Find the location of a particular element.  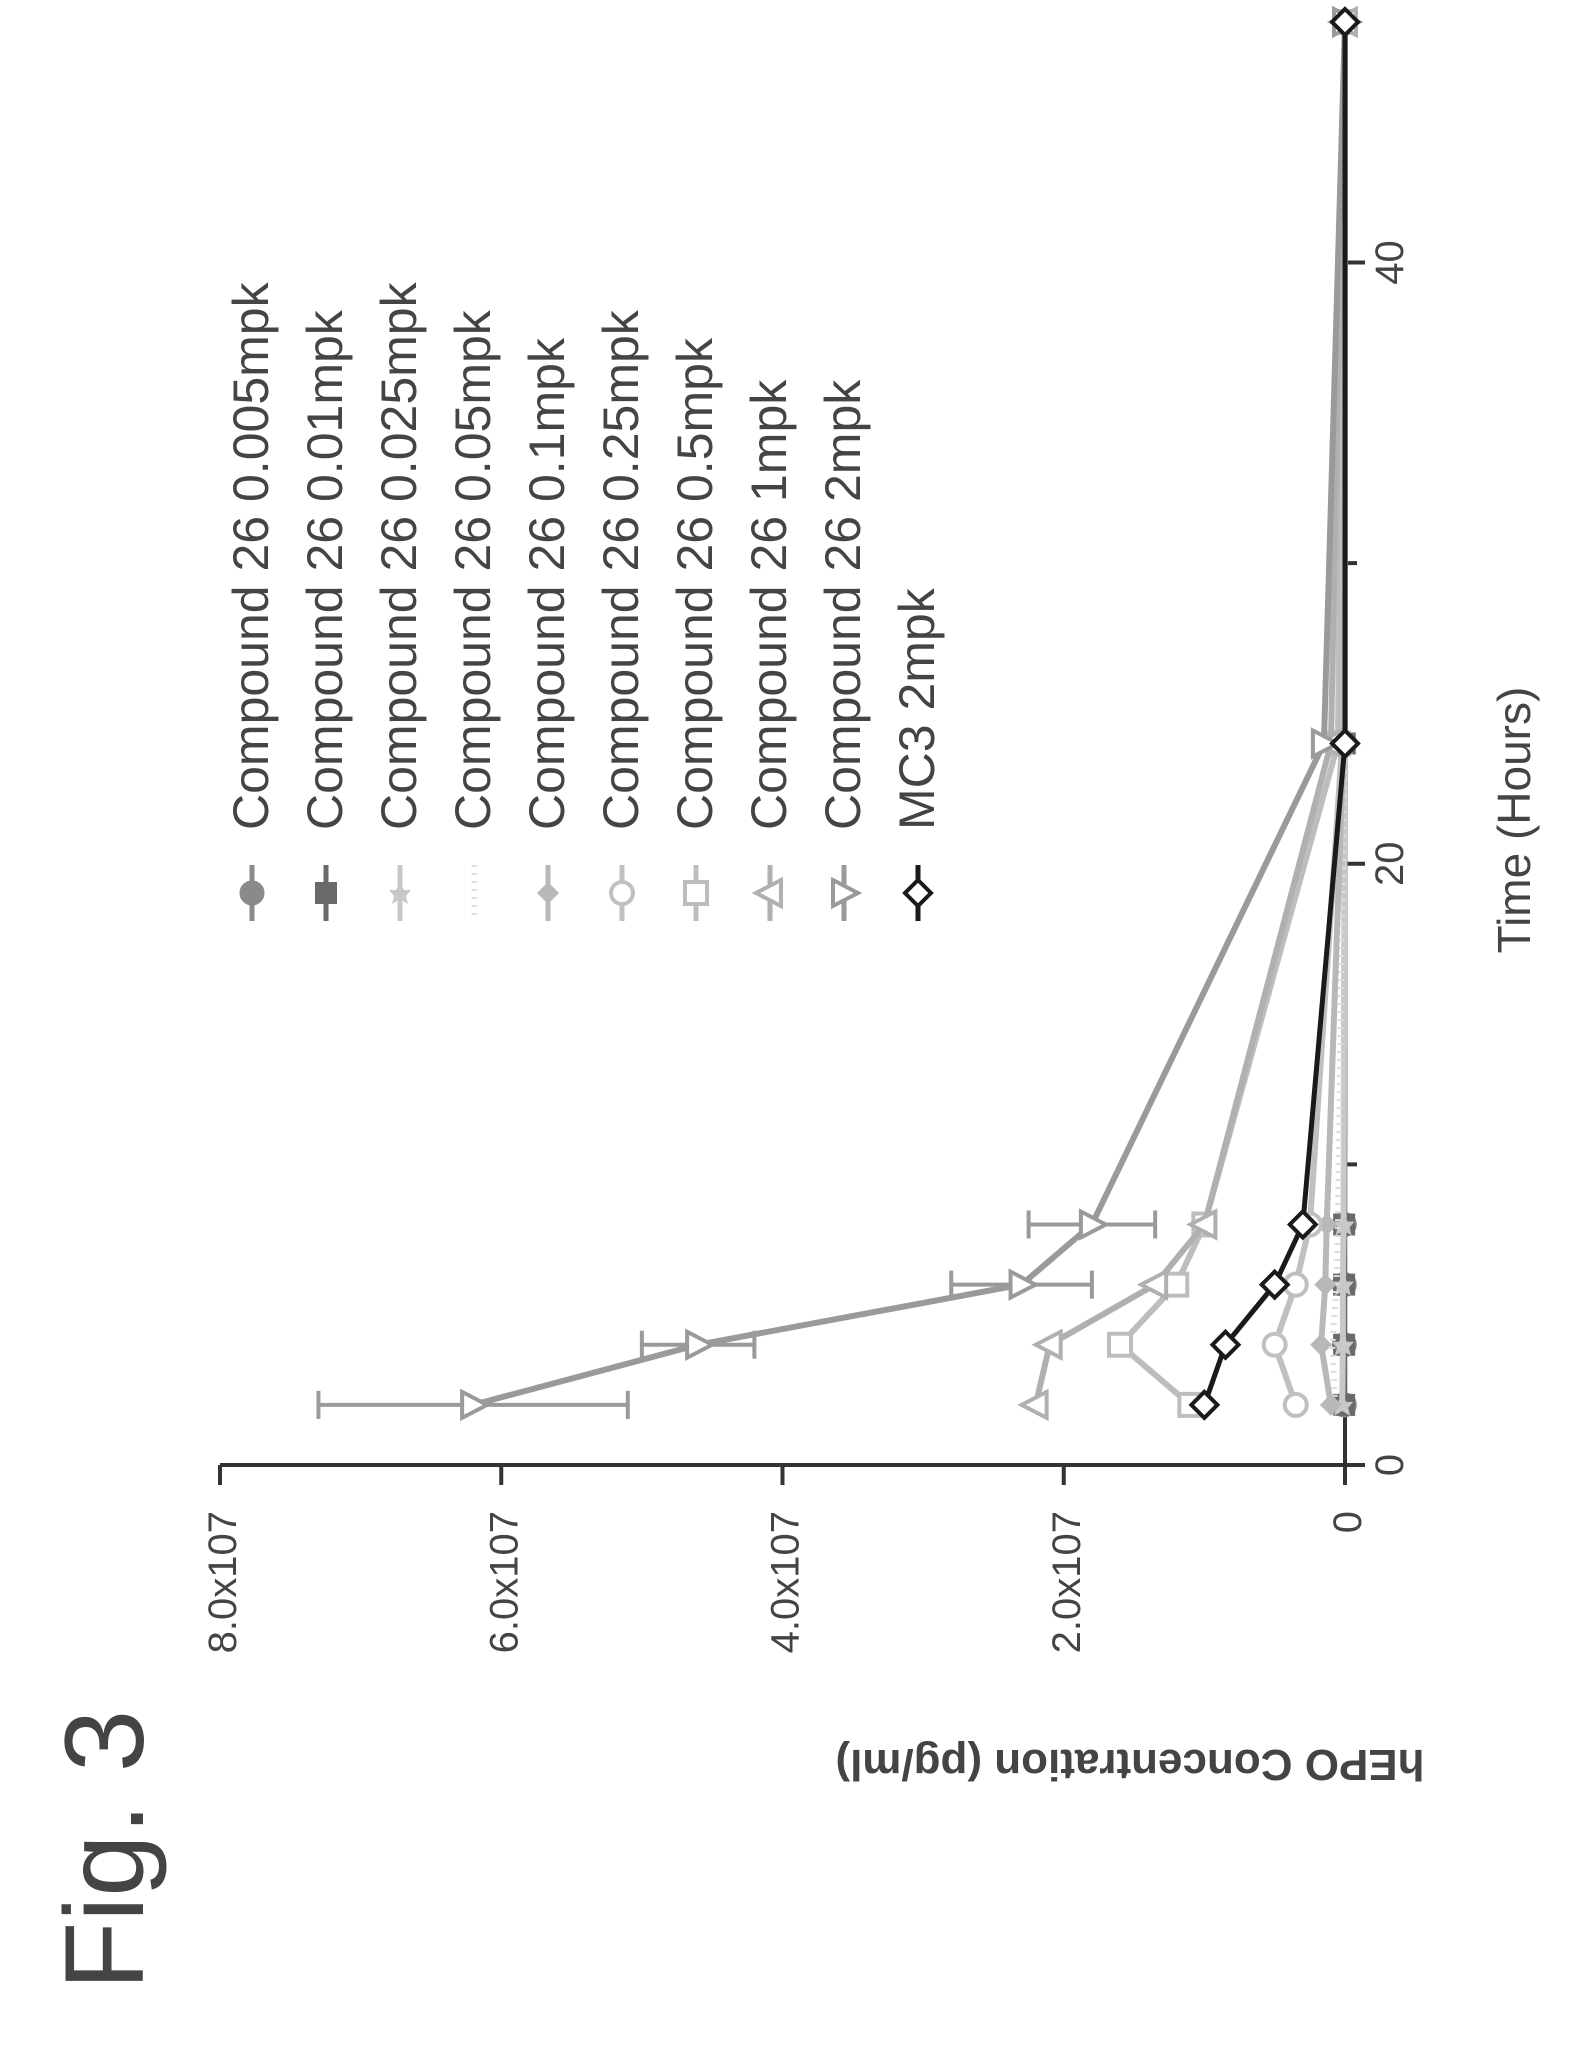

legend-label: Compound 26 0.1mpk is located at coordinates (547, 583).